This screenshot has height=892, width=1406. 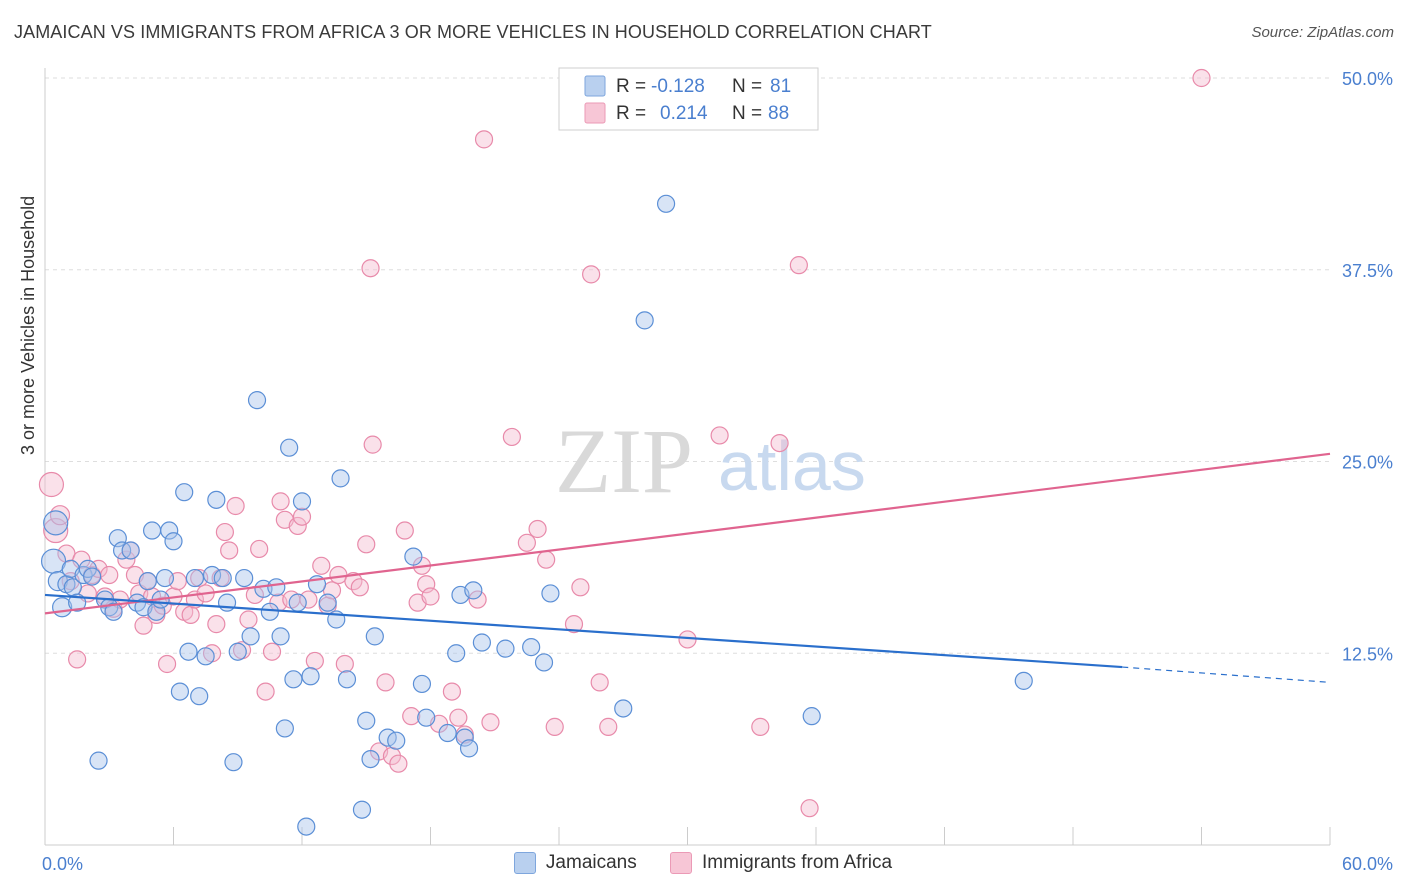 What do you see at coordinates (1367, 463) in the screenshot?
I see `y-tick-label-1: 25.0%` at bounding box center [1367, 463].